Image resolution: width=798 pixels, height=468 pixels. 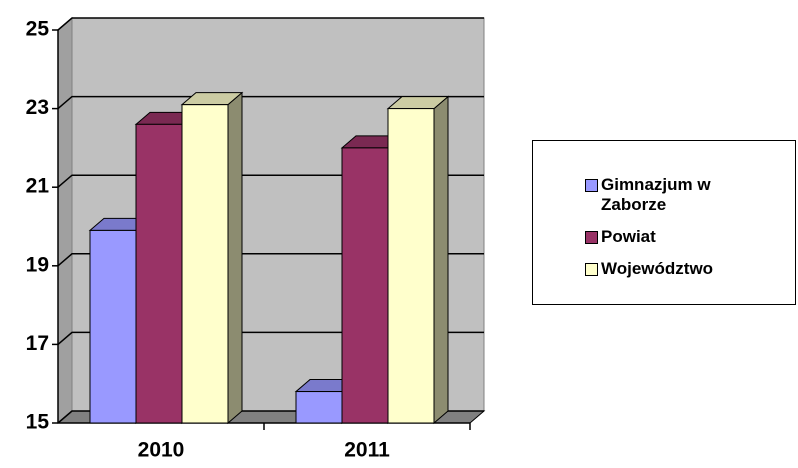 What do you see at coordinates (680, 237) in the screenshot?
I see `legend-entry: Powiat` at bounding box center [680, 237].